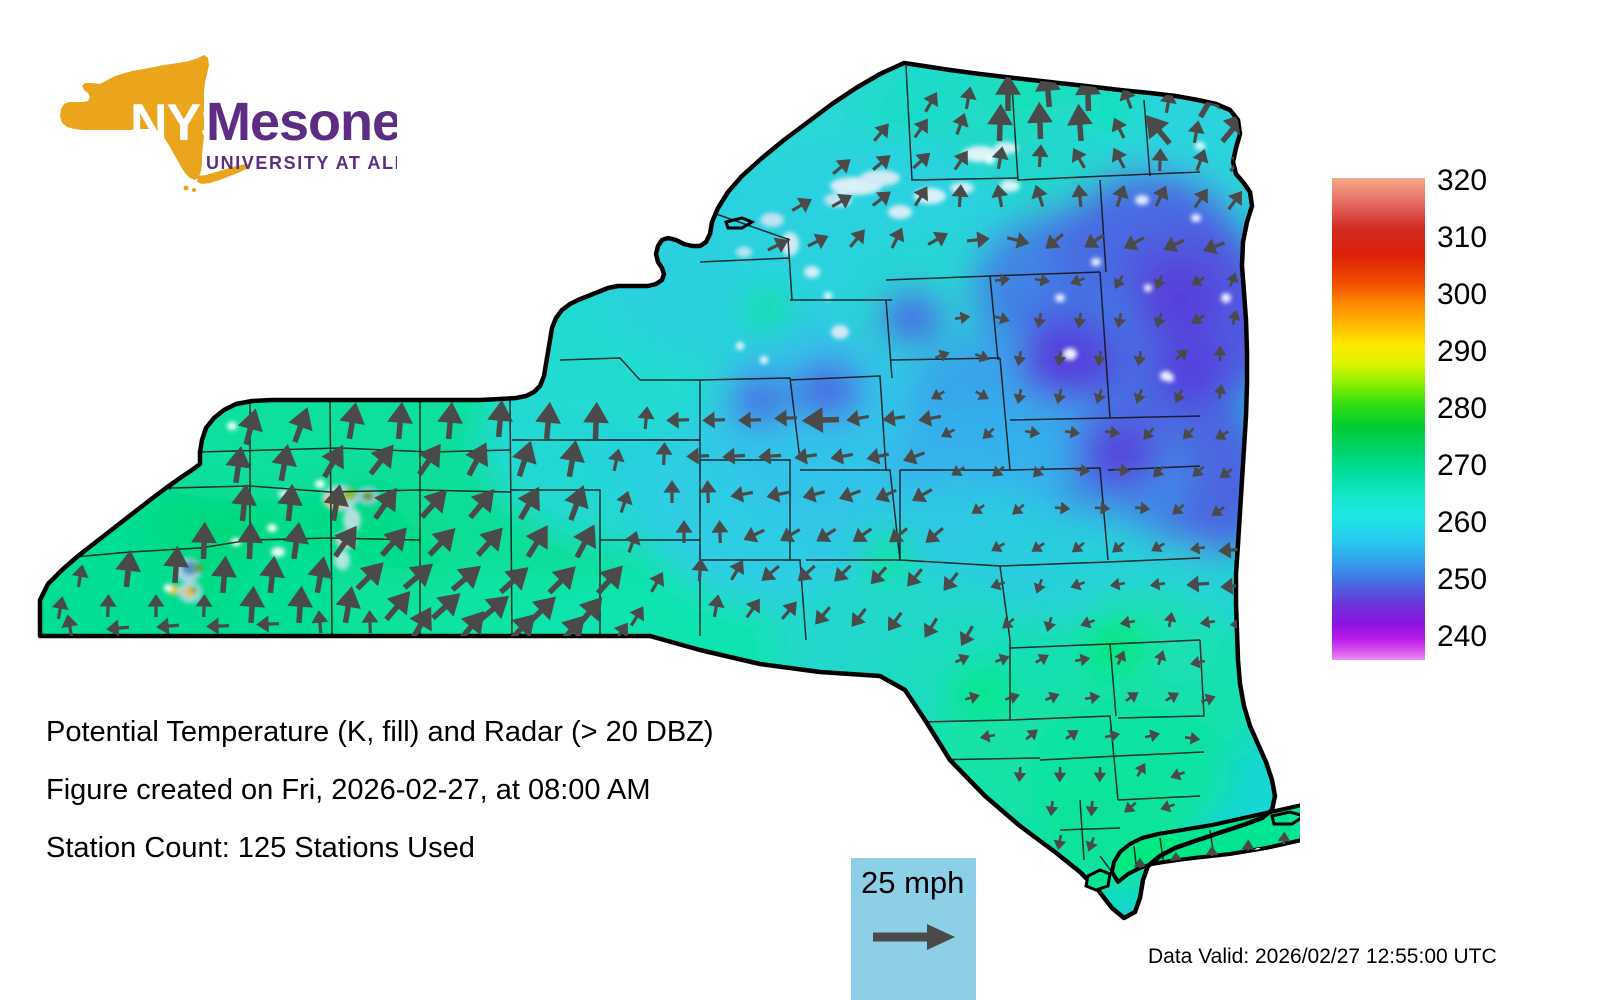 The height and width of the screenshot is (1000, 1600). Describe the element at coordinates (1462, 579) in the screenshot. I see `colorbar-tick-250: 250` at that location.